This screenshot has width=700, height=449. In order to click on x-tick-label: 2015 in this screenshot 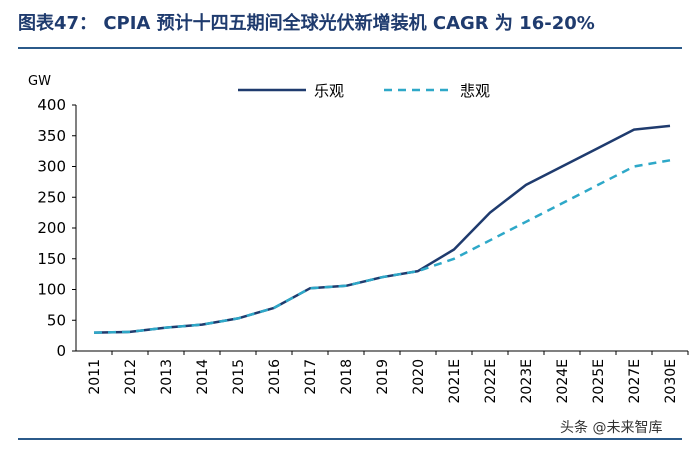, I will do `click(239, 377)`.